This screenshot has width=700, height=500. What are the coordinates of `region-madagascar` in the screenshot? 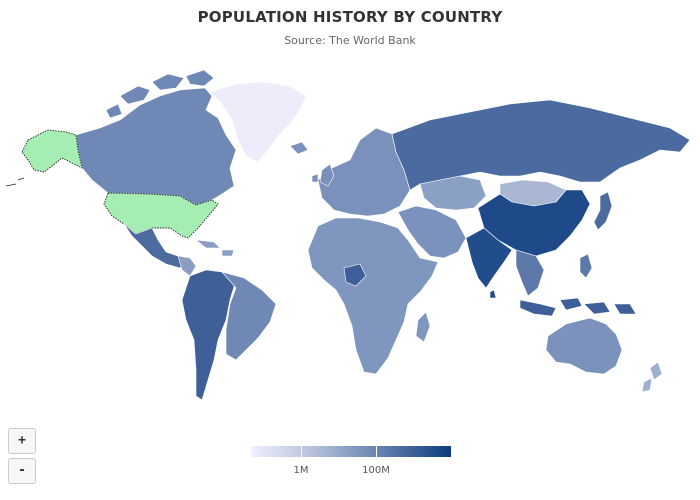 It's located at (423, 327).